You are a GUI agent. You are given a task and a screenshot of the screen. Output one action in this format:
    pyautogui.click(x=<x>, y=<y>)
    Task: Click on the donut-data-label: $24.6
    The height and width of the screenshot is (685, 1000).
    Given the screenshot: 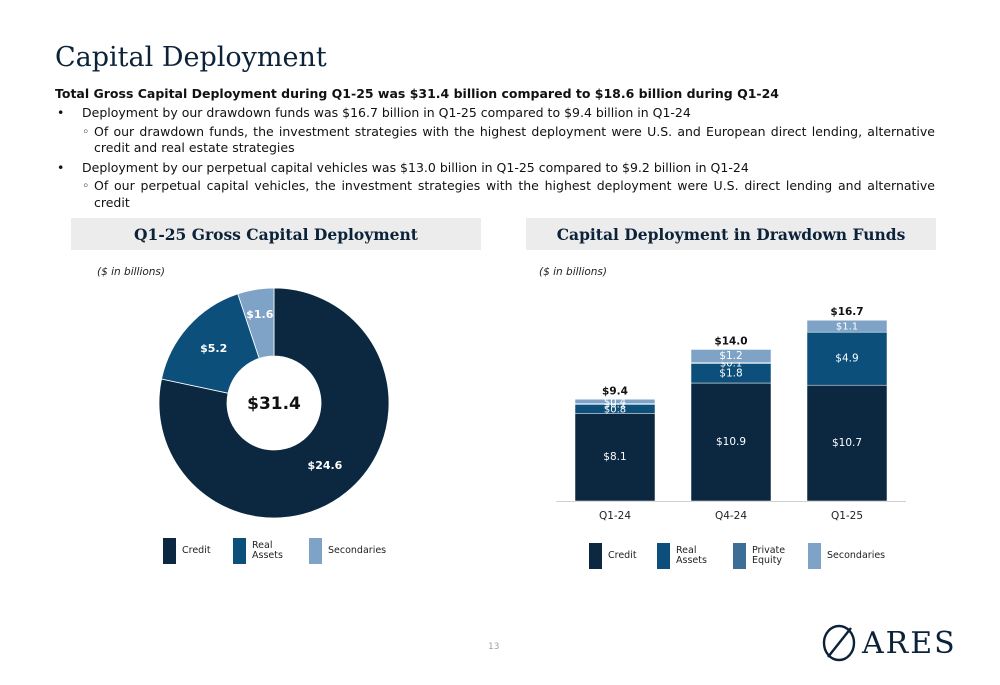 What is the action you would take?
    pyautogui.click(x=325, y=465)
    